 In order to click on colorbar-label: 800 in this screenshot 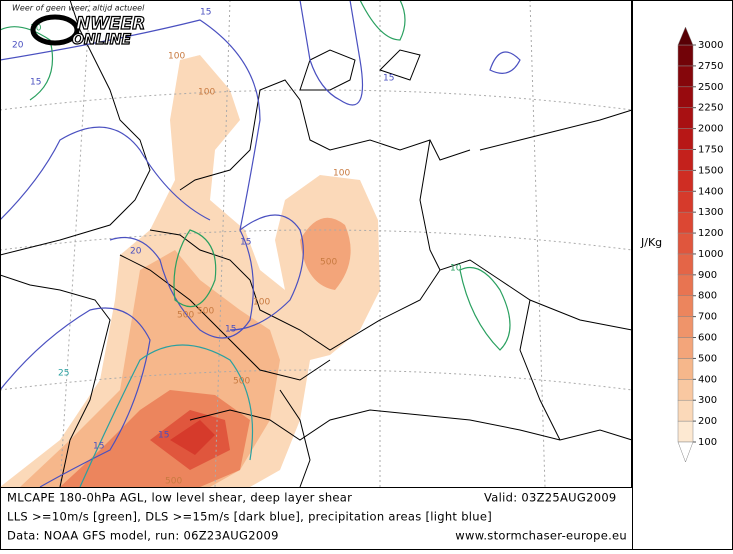, I will do `click(707, 296)`.